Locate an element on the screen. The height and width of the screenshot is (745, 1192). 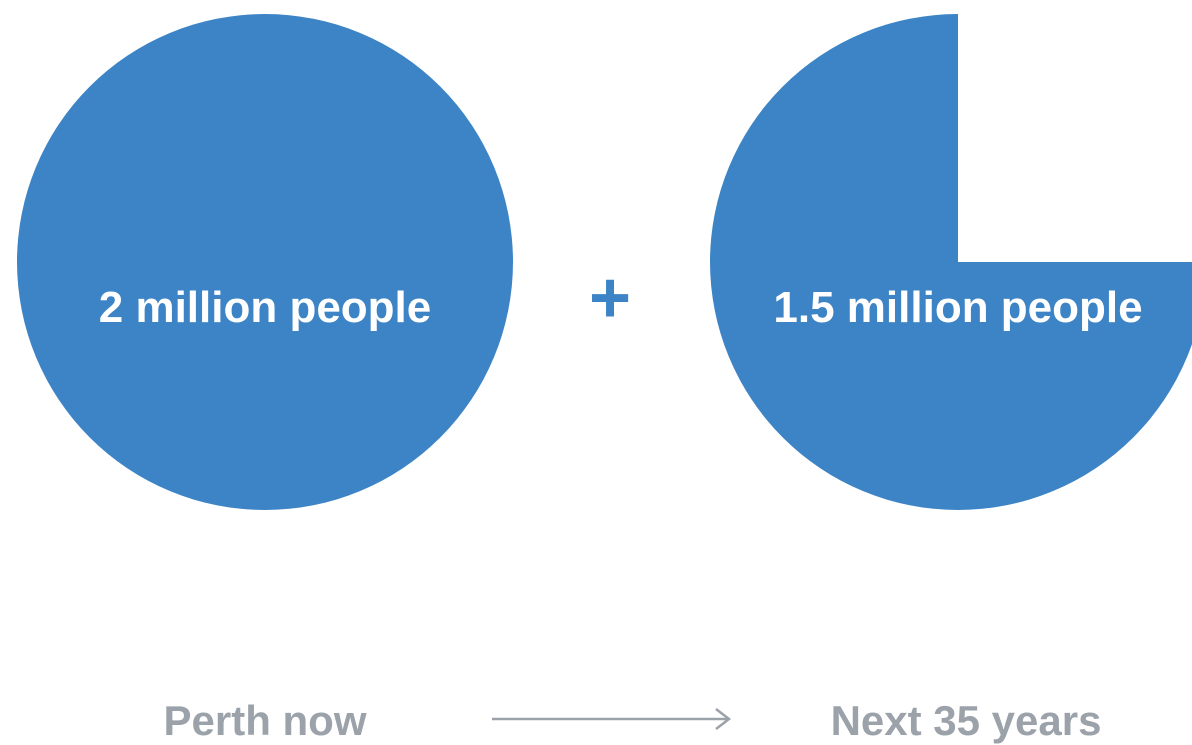
future-population-label: 1.5 million people is located at coordinates (957, 307).